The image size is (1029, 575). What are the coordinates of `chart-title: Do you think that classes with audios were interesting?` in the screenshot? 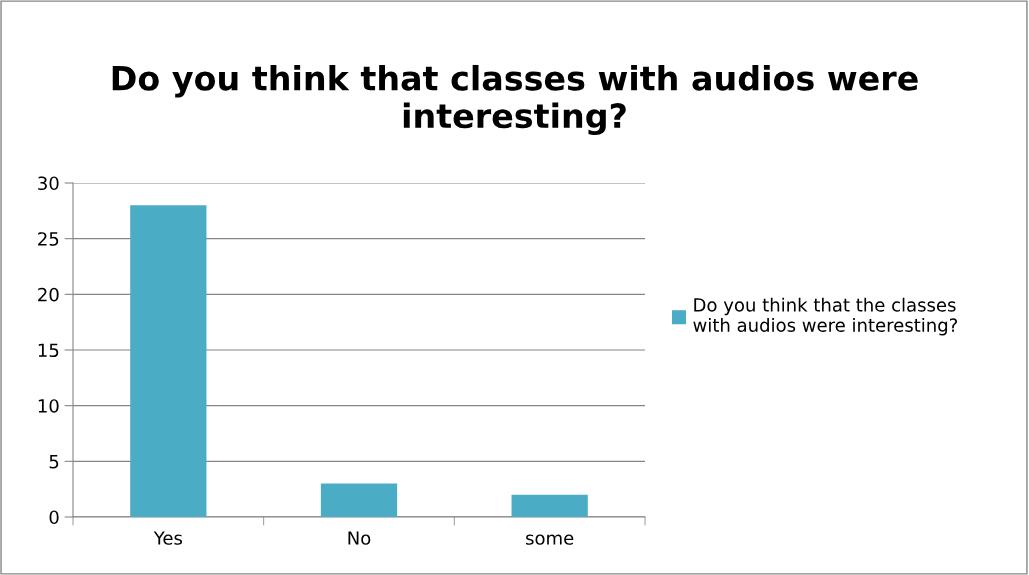 It's located at (515, 100).